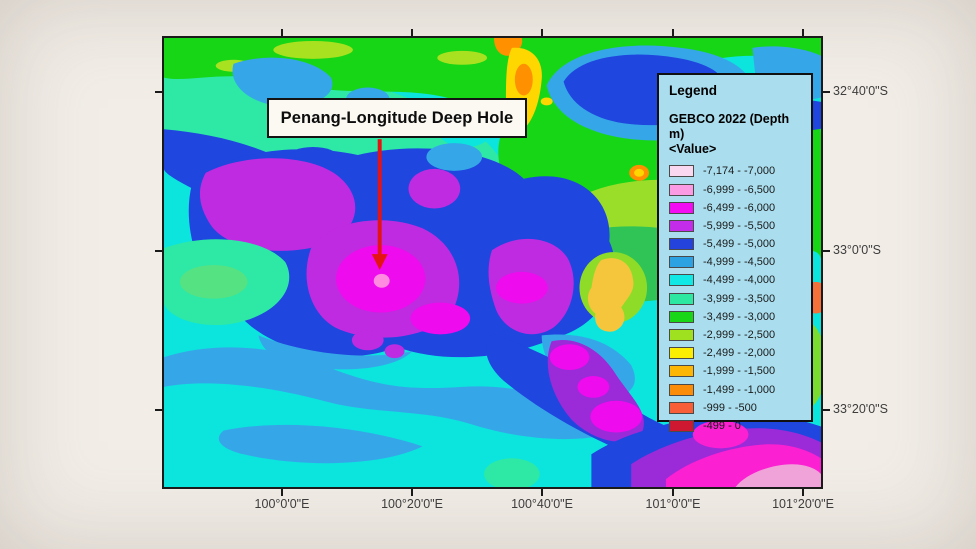 The image size is (976, 549). I want to click on legend-entry: -1,999 - -1,500, so click(735, 371).